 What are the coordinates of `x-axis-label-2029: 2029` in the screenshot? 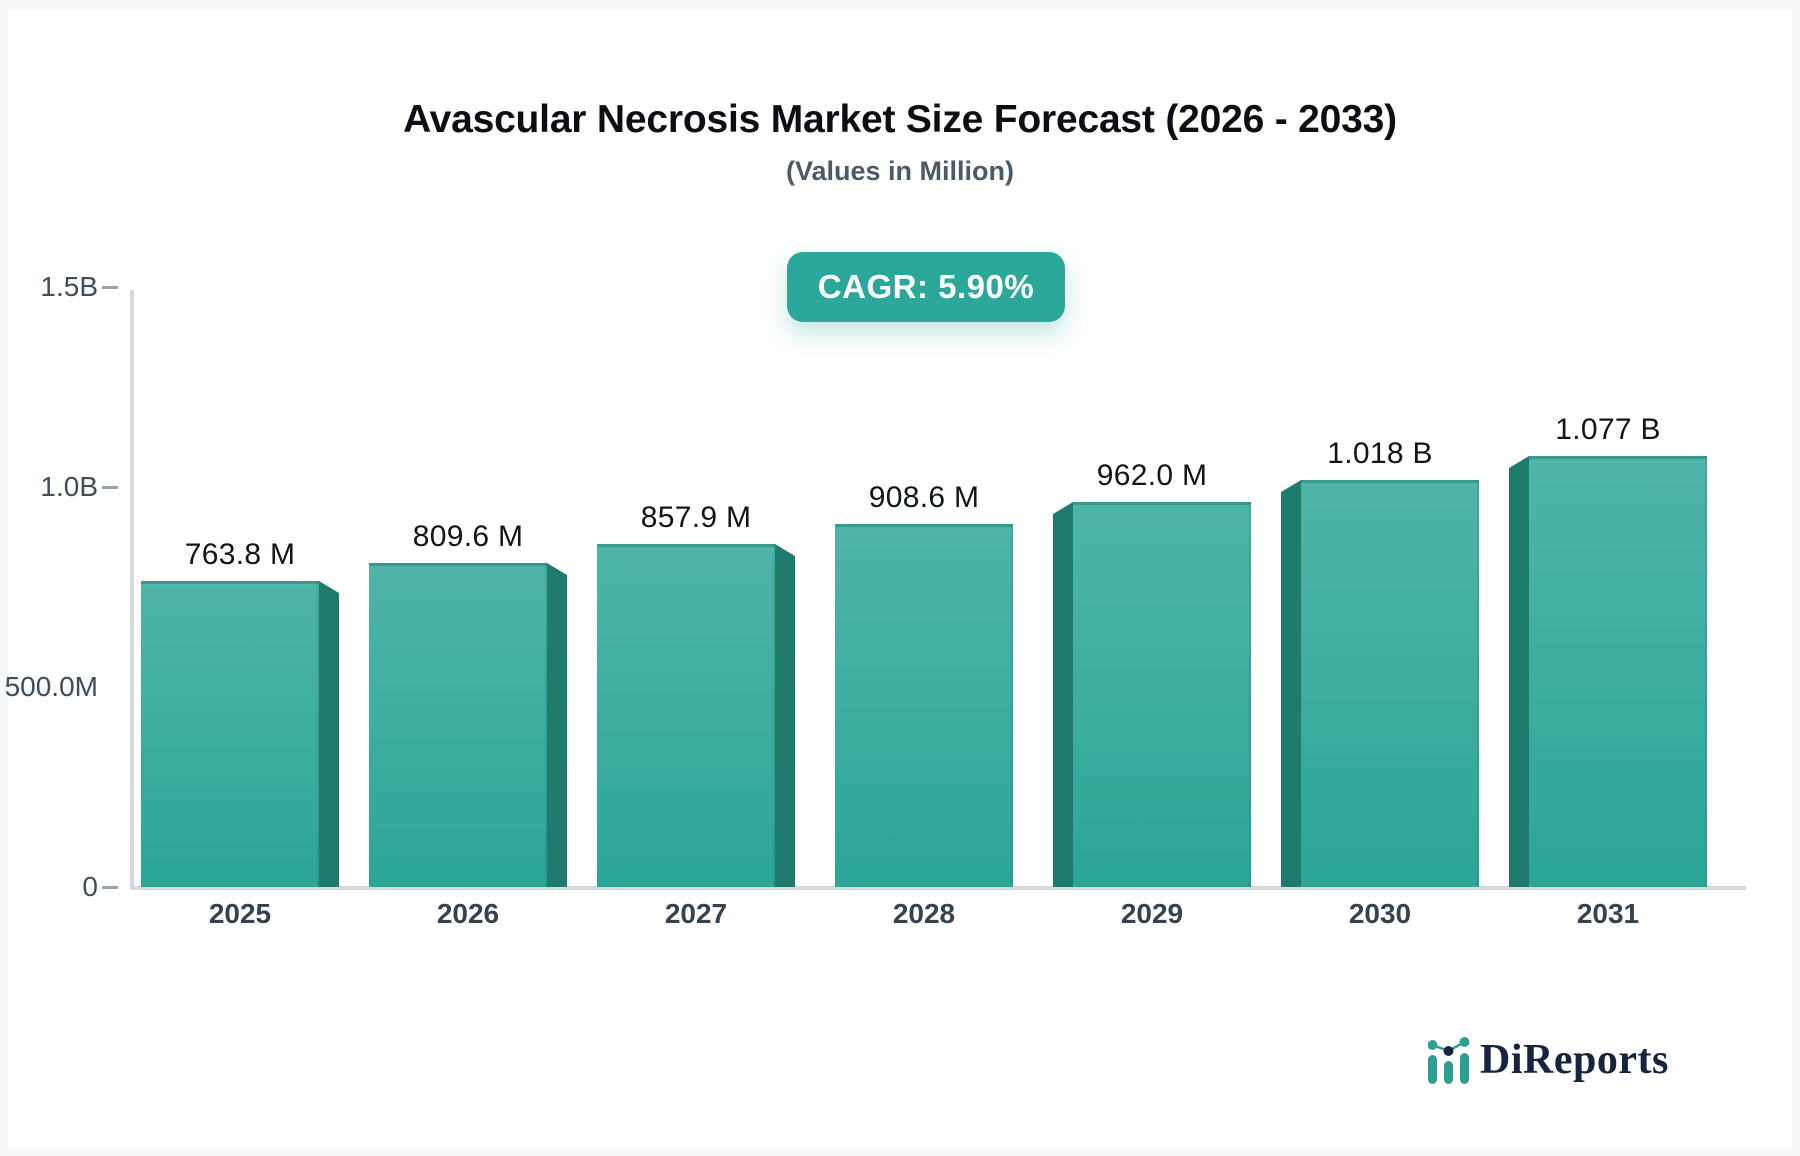 It's located at (1152, 913).